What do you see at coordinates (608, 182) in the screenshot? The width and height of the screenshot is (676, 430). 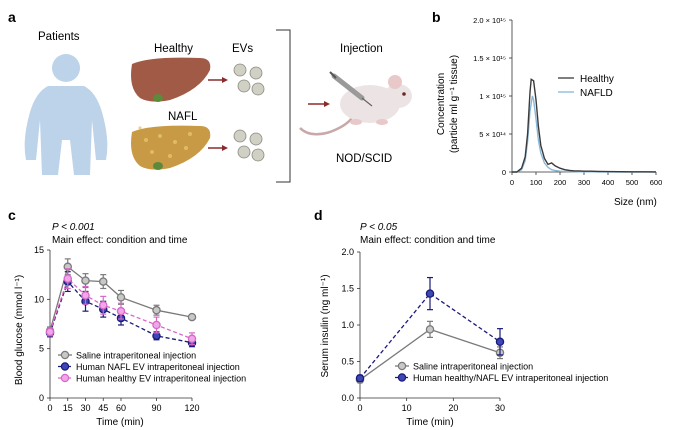 I see `x-tick-label: 400` at bounding box center [608, 182].